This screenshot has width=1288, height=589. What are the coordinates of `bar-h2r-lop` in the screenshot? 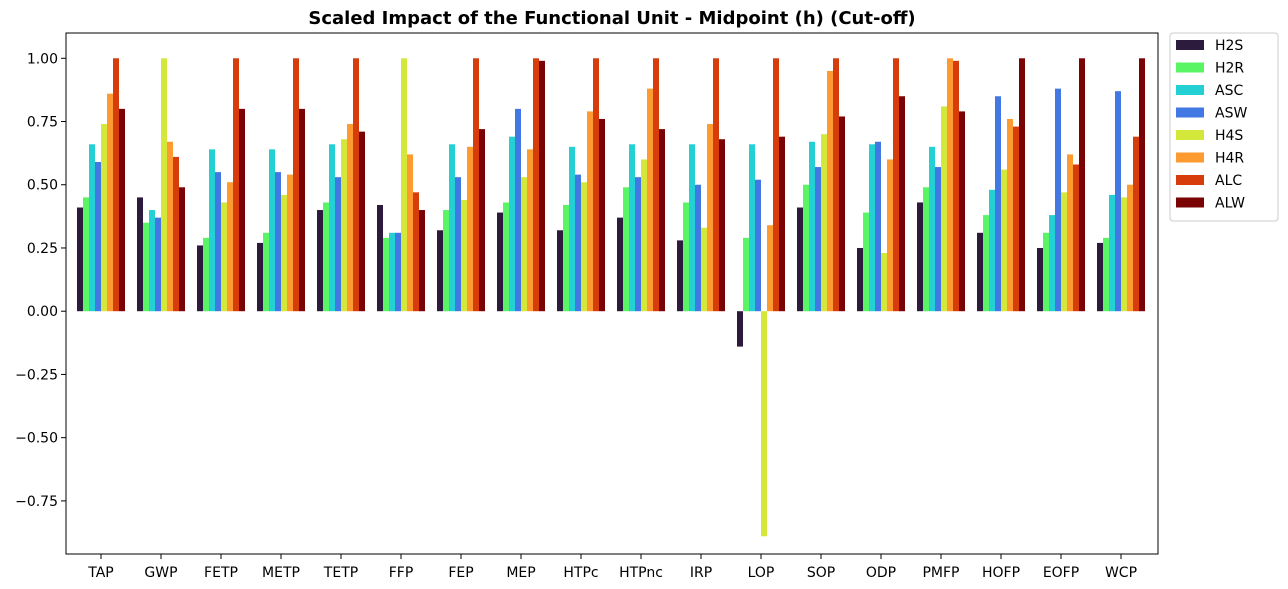 It's located at (746, 274).